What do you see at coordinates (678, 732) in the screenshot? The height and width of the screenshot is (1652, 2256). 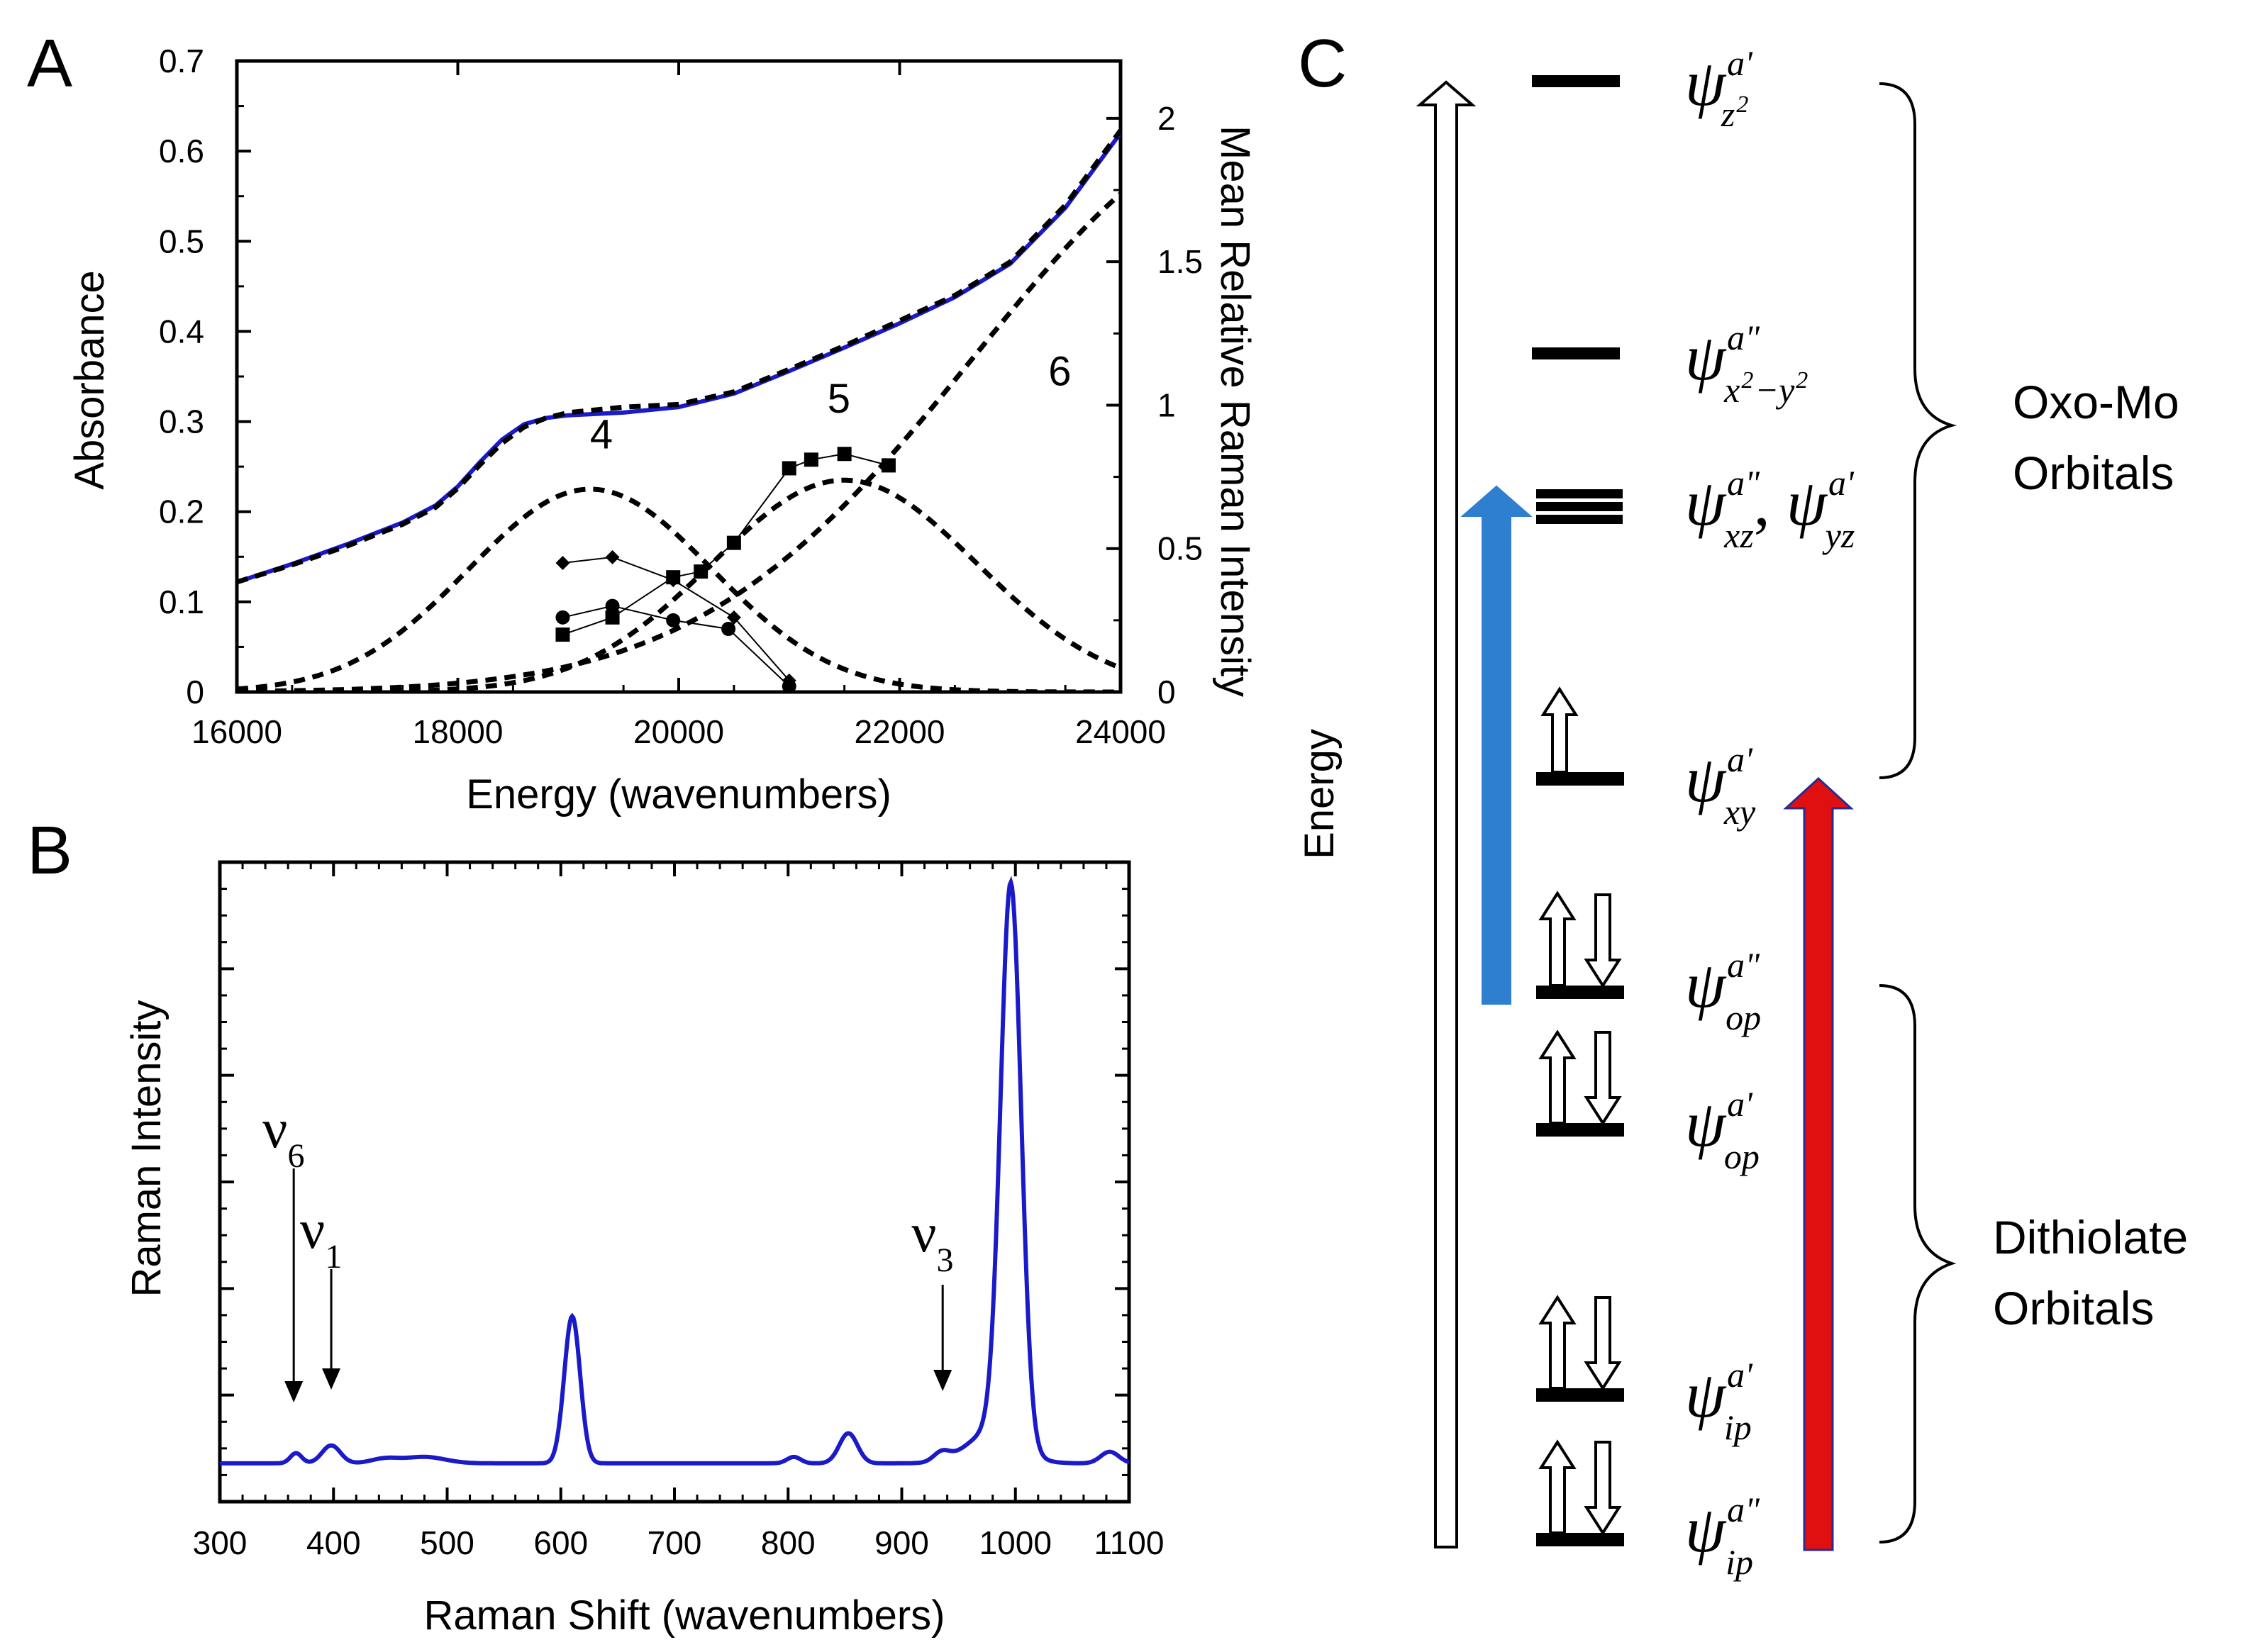 I see `x-tick-label: 20000` at bounding box center [678, 732].